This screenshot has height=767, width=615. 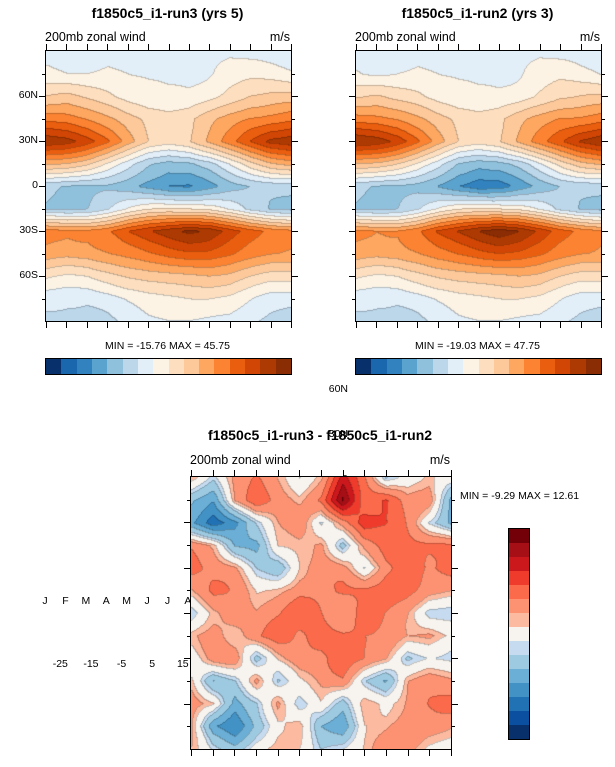 I want to click on y-tick-label: 30S, so click(x=28, y=230).